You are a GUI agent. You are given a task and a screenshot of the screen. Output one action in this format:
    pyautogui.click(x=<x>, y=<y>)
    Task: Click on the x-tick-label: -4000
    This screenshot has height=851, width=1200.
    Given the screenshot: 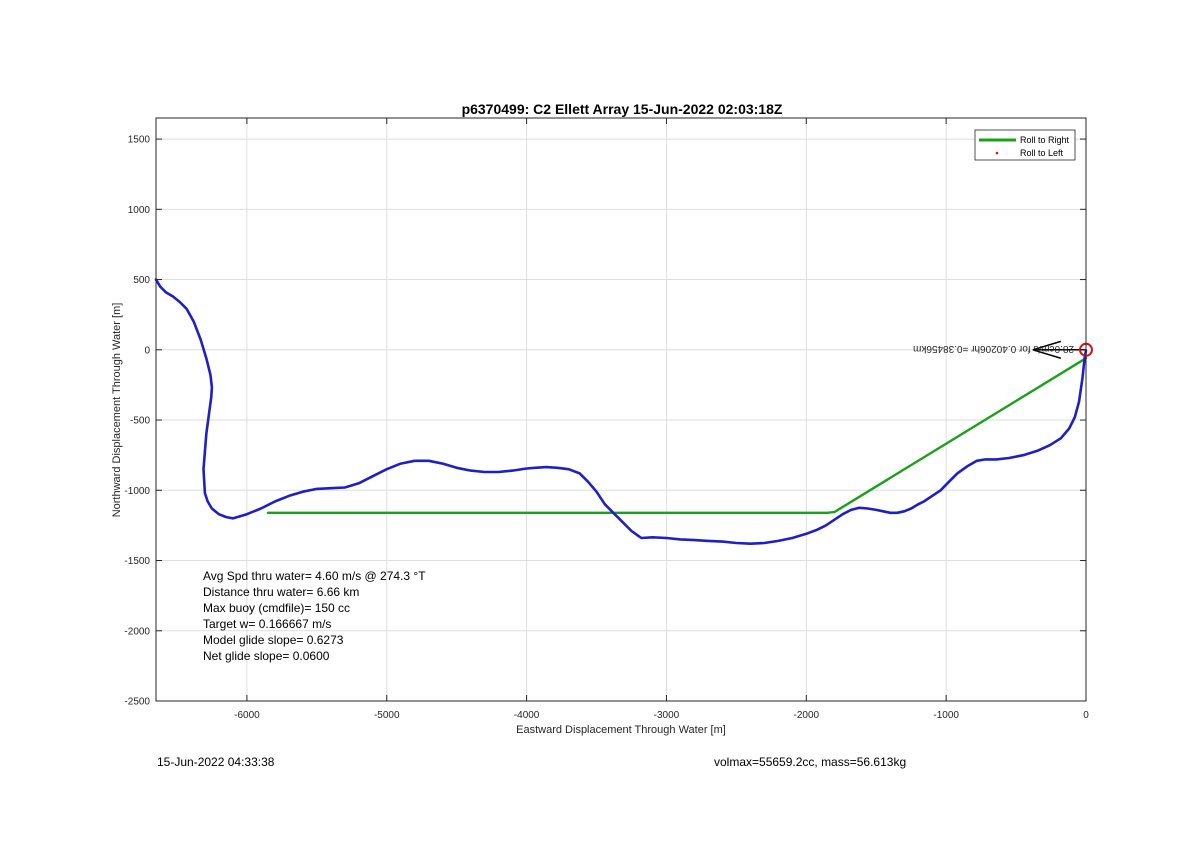 What is the action you would take?
    pyautogui.click(x=527, y=715)
    